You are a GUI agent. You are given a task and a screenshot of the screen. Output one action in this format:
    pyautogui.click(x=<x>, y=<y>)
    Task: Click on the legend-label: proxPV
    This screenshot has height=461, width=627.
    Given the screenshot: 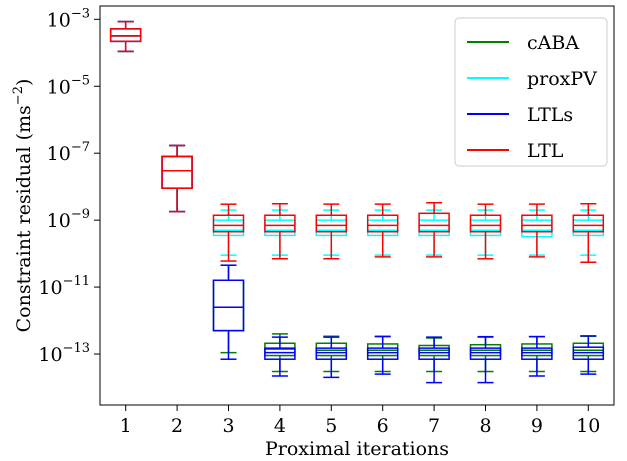 What is the action you would take?
    pyautogui.click(x=562, y=79)
    